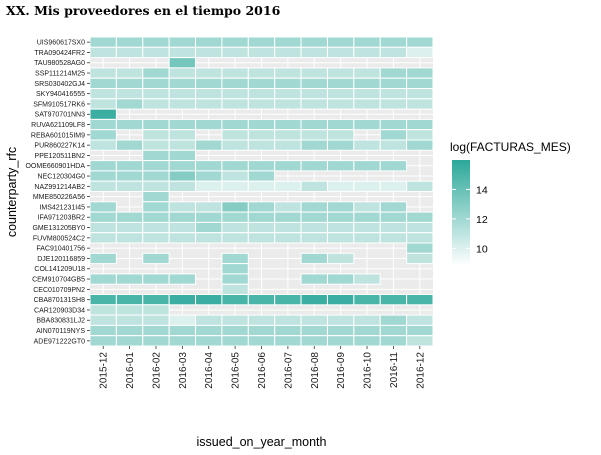  I want to click on y-tick-label: FAC910401756, so click(60, 249).